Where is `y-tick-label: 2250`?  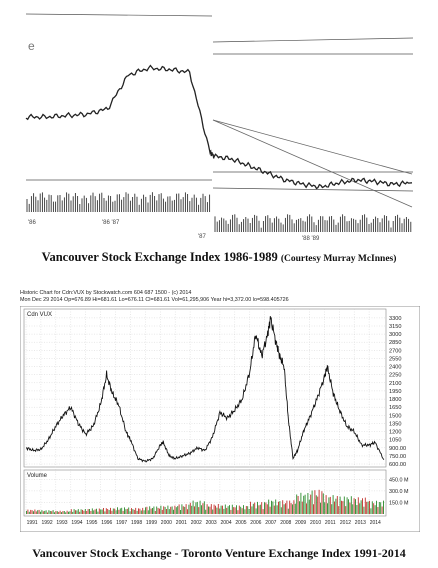
y-tick-label: 2250 is located at coordinates (395, 376).